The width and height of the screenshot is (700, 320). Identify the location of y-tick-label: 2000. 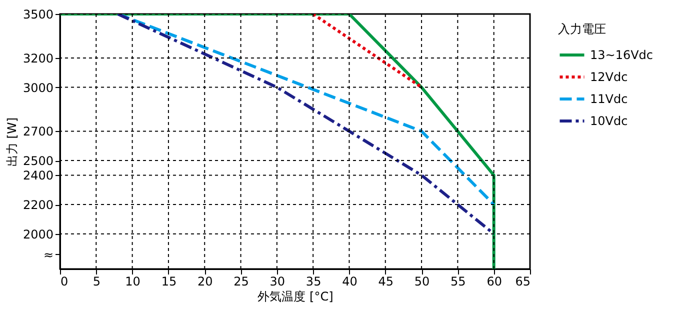
(38, 234).